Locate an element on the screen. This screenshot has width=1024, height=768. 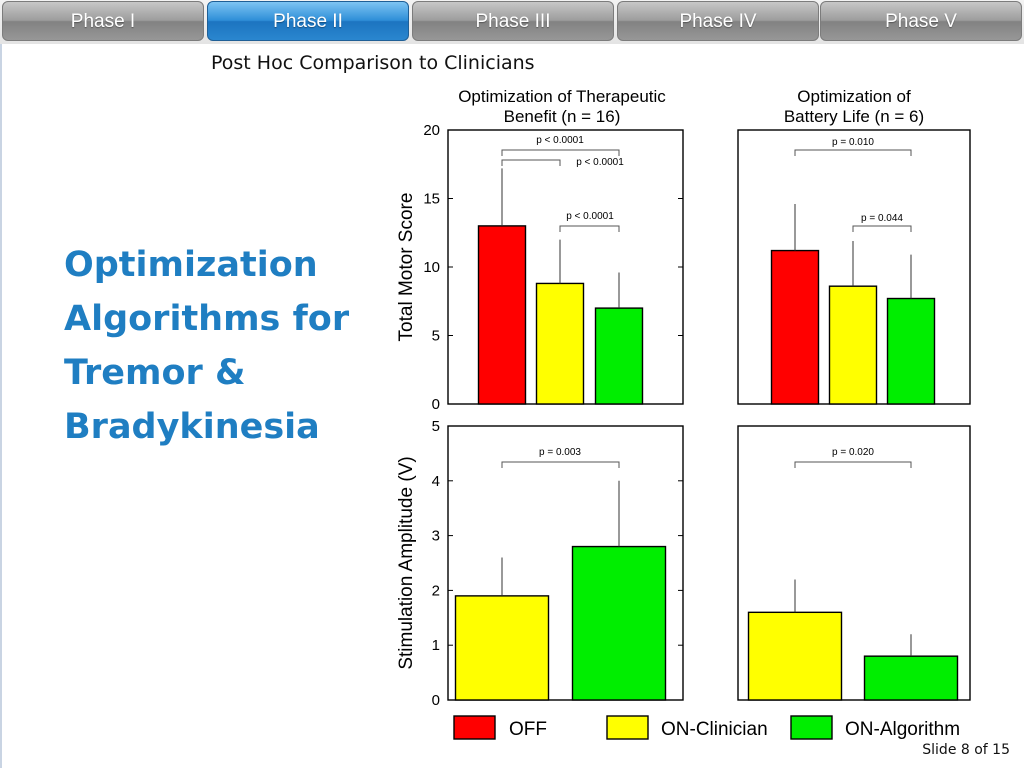
y-axis-label-2: Stimulation Amplitude (V) is located at coordinates (406, 562).